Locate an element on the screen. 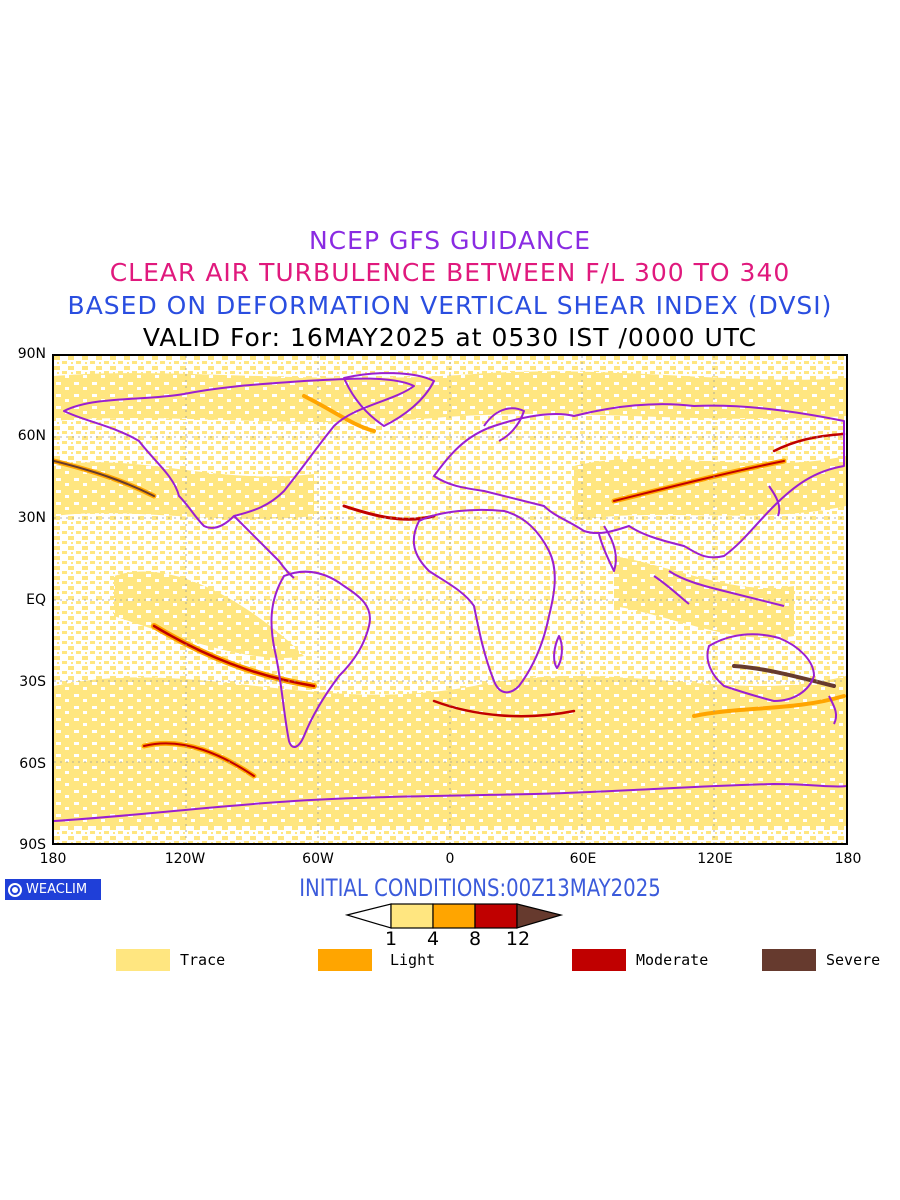  legend-label-light: Light is located at coordinates (413, 960).